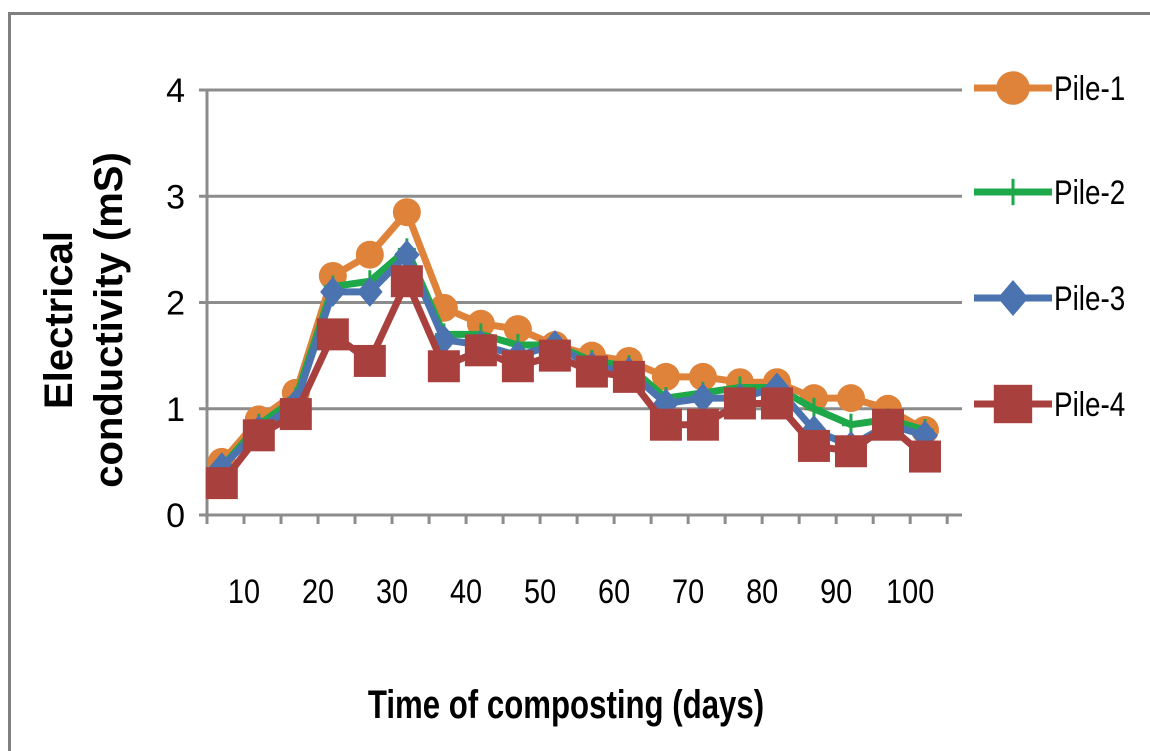 The width and height of the screenshot is (1150, 751). I want to click on y-tick-label: 0, so click(175, 516).